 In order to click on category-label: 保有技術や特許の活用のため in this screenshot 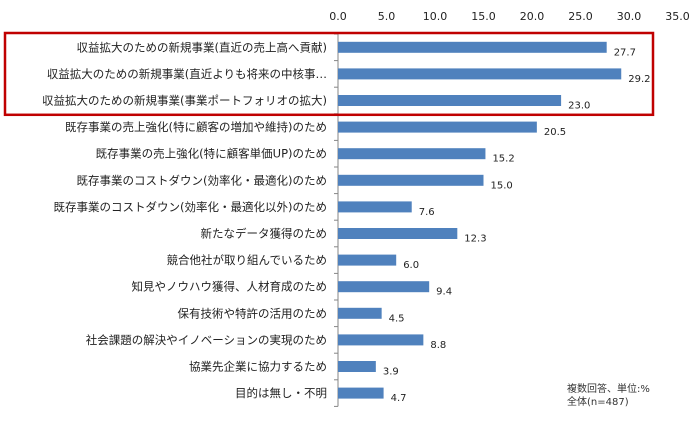, I will do `click(253, 313)`.